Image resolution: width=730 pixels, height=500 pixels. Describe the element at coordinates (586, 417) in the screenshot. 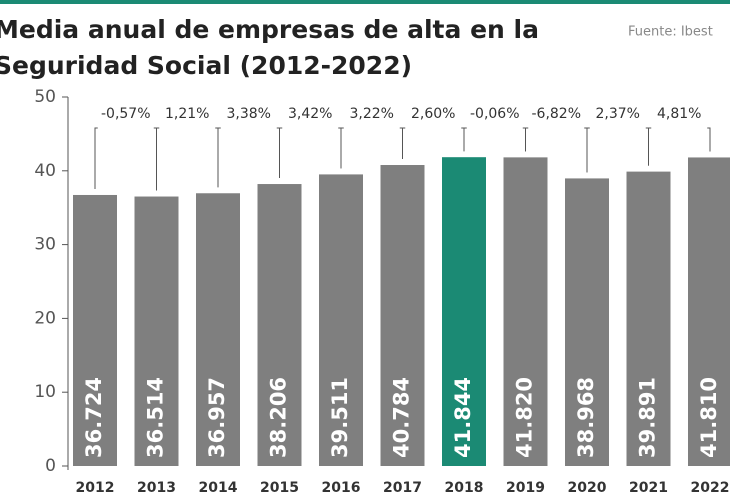

I see `value-label: 38.968` at that location.